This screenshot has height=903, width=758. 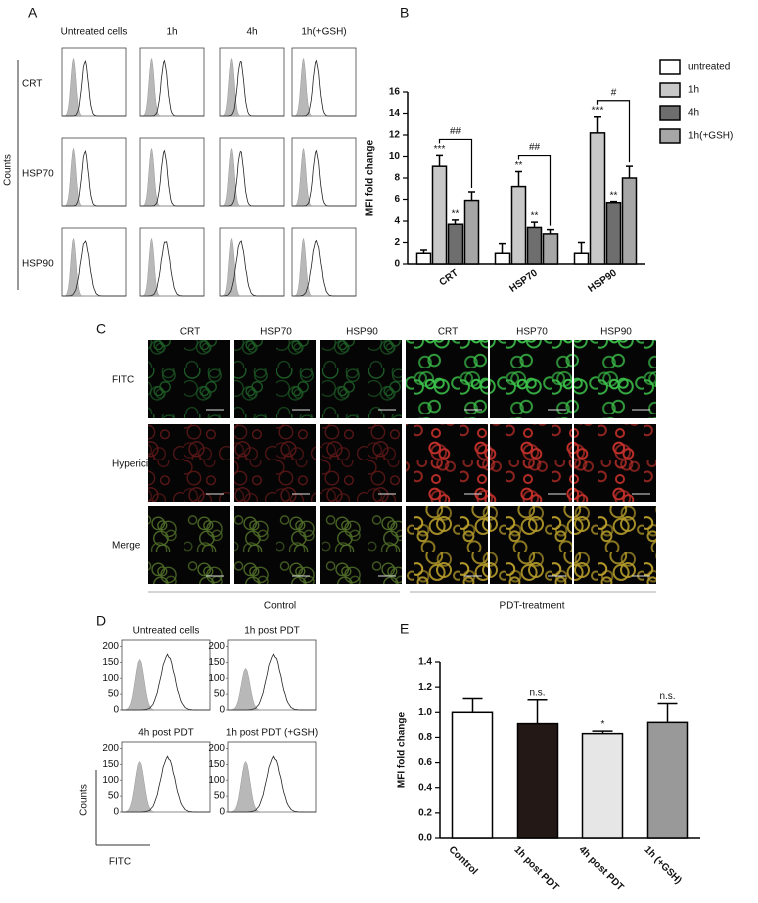 What do you see at coordinates (402, 750) in the screenshot?
I see `y-axis-label: MFI fold change` at bounding box center [402, 750].